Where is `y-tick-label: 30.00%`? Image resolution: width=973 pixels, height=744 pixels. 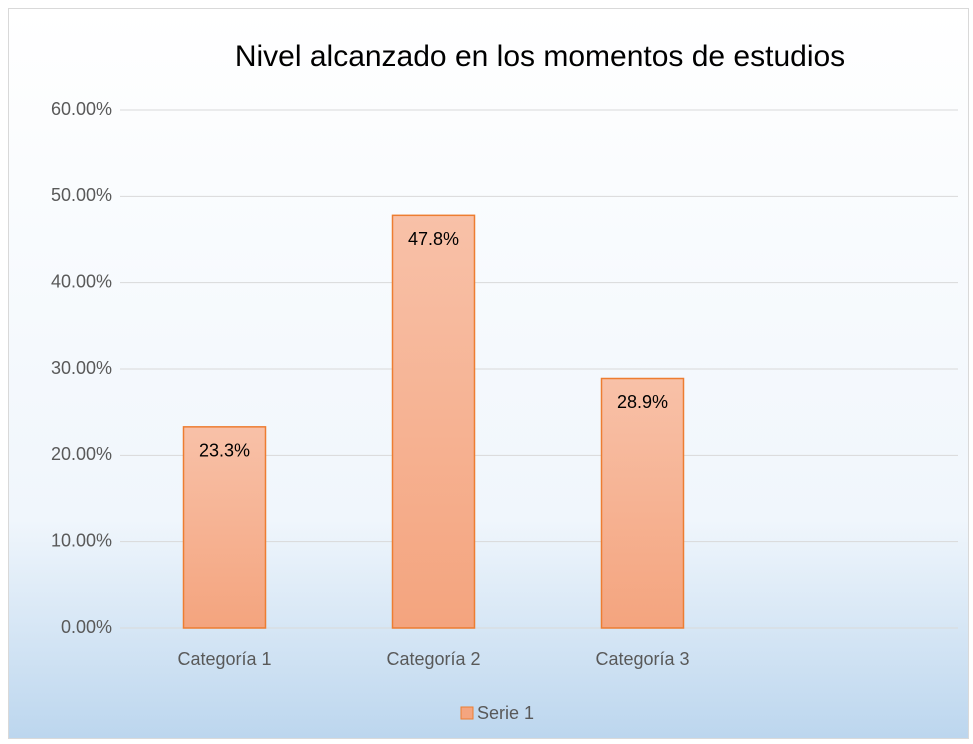 y-tick-label: 30.00% is located at coordinates (81, 368).